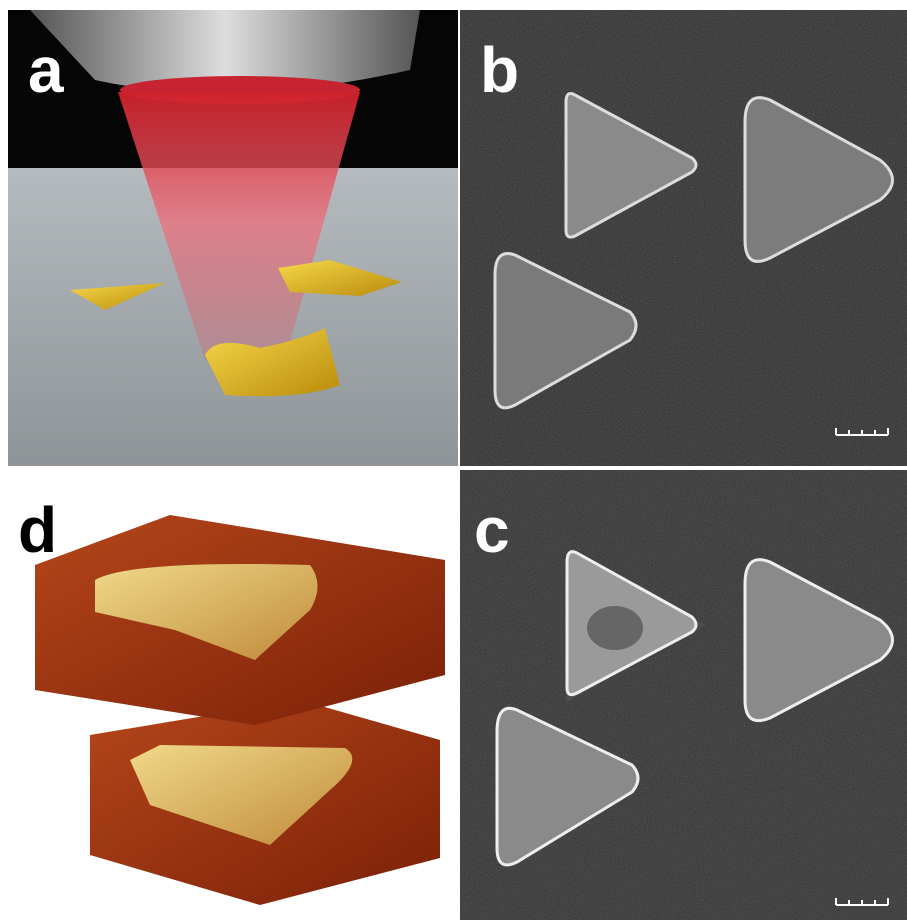  What do you see at coordinates (241, 795) in the screenshot?
I see `afm-triangle` at bounding box center [241, 795].